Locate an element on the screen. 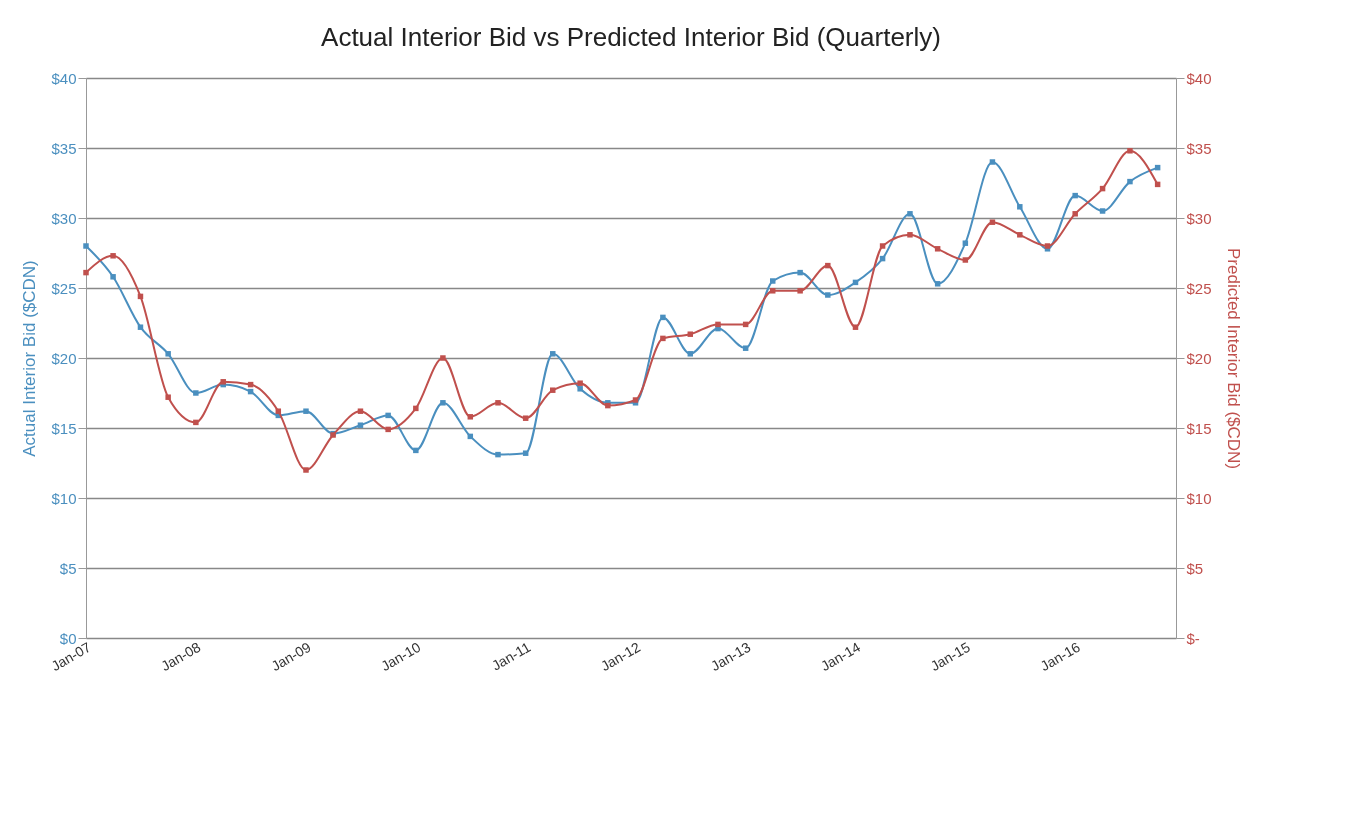 This screenshot has width=1368, height=831. y2-tick-label: $20 is located at coordinates (1199, 358).